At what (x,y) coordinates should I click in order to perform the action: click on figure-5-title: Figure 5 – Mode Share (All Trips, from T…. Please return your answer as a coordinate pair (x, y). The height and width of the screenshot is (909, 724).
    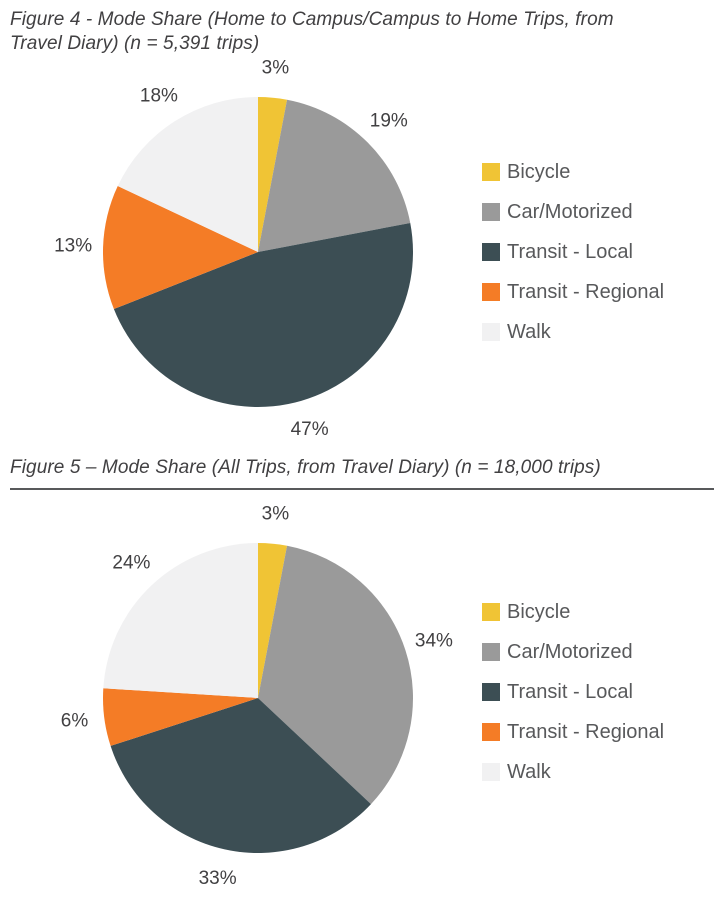
    Looking at the image, I should click on (305, 467).